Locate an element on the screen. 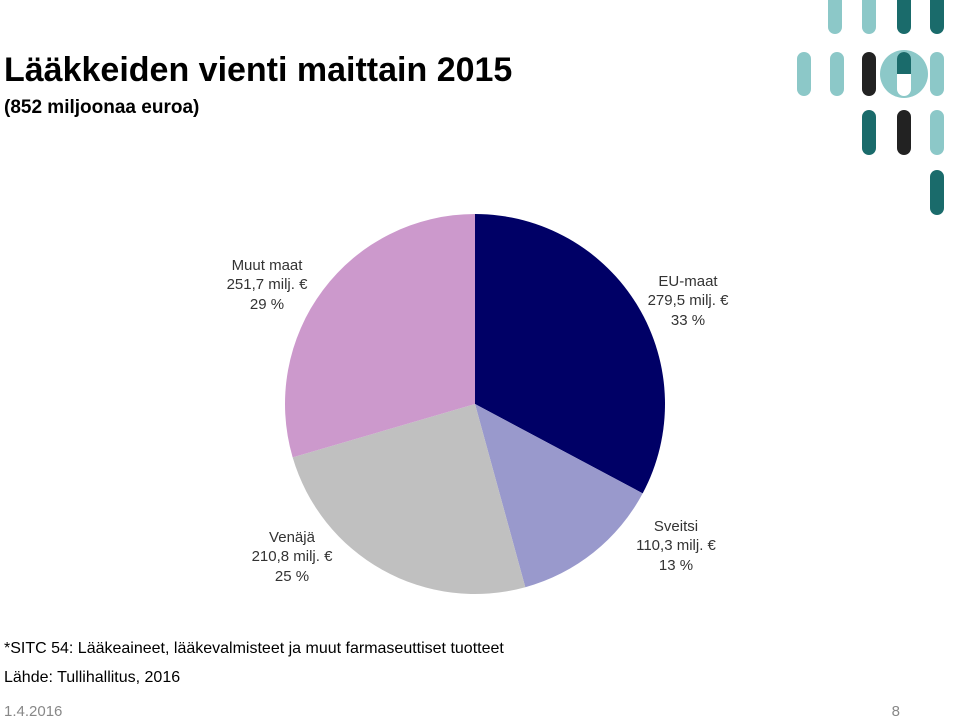 This screenshot has height=721, width=960. slice-category: EU-maat is located at coordinates (688, 281).